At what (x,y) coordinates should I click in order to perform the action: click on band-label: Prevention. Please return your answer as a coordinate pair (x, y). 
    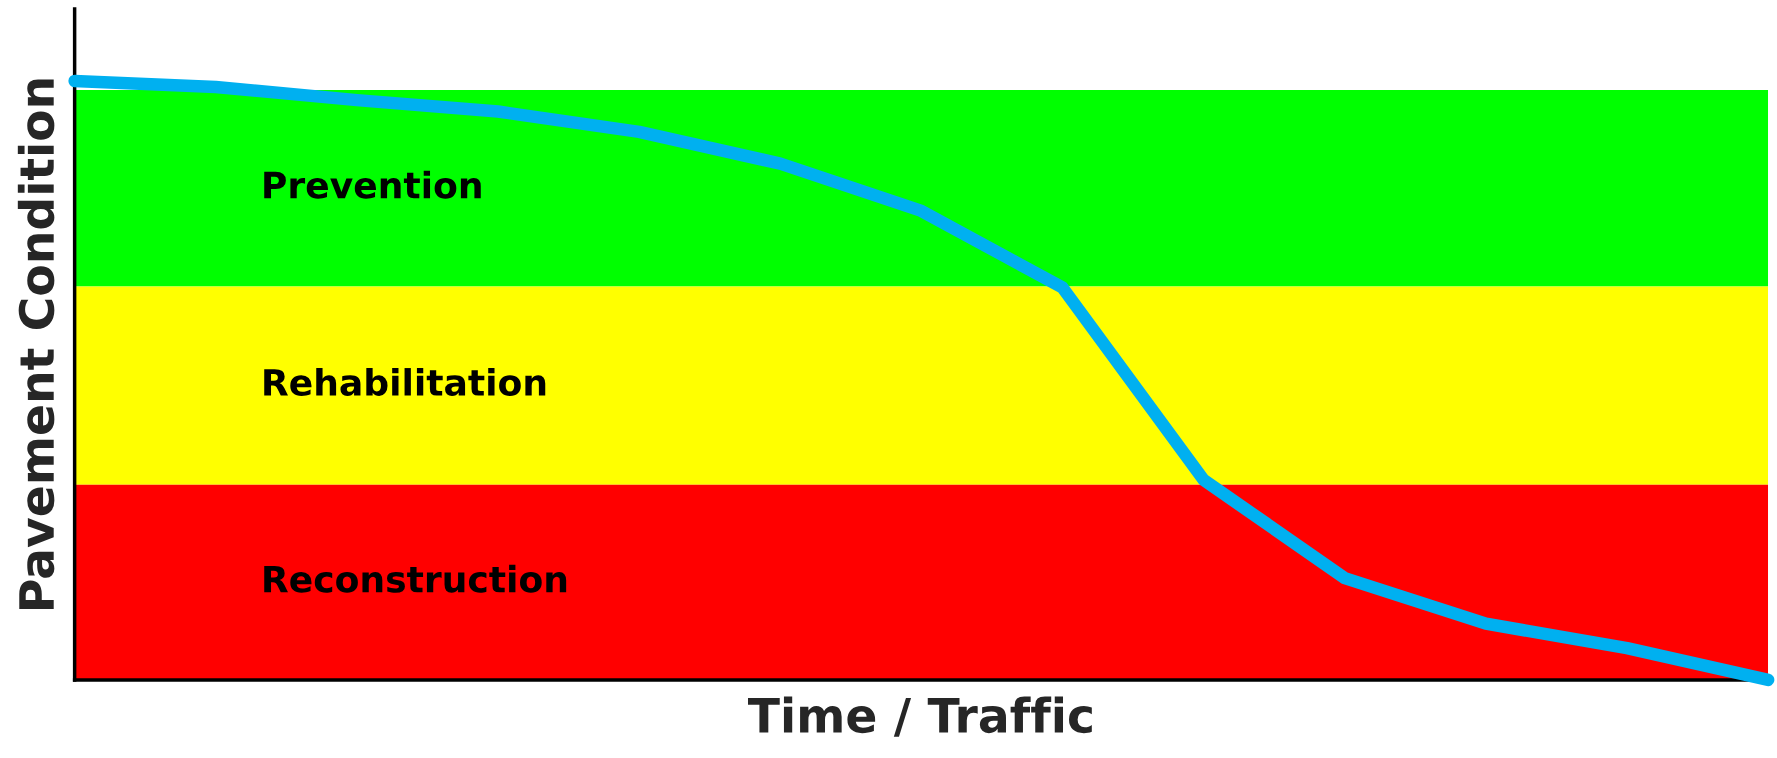
    Looking at the image, I should click on (372, 184).